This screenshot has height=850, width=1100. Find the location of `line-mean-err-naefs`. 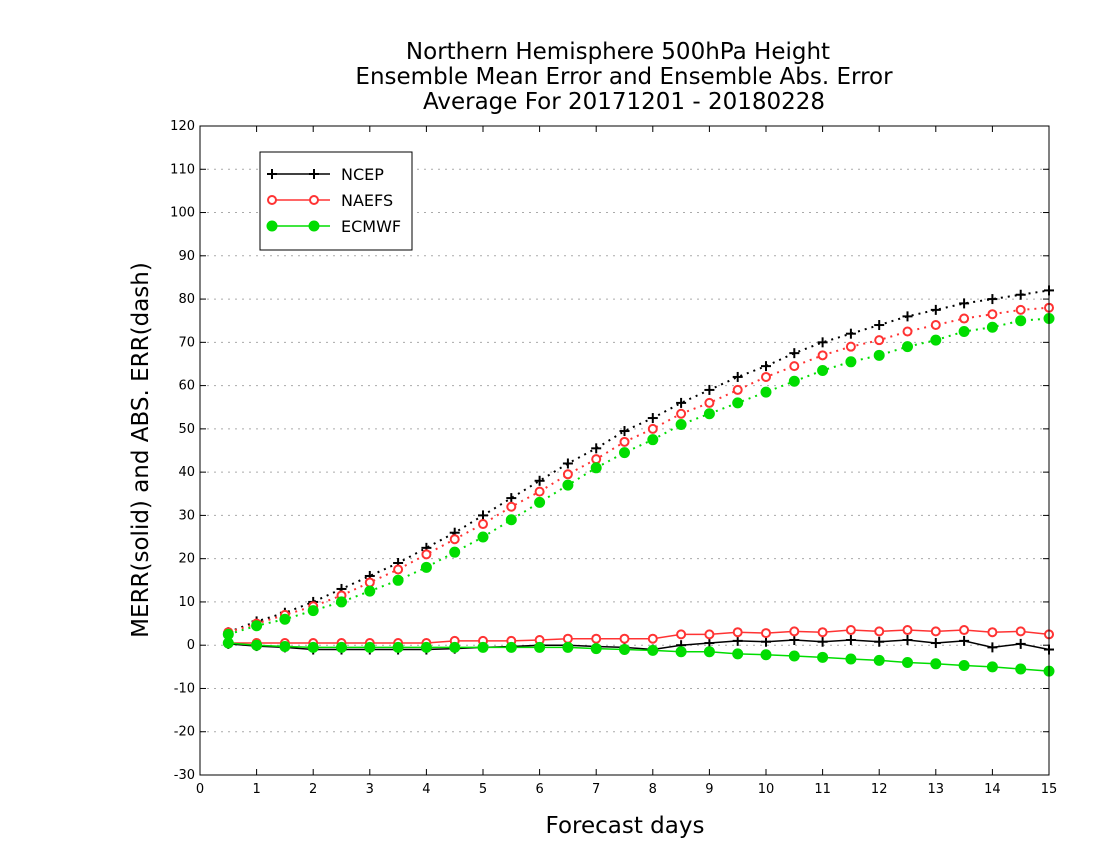

line-mean-err-naefs is located at coordinates (639, 636).